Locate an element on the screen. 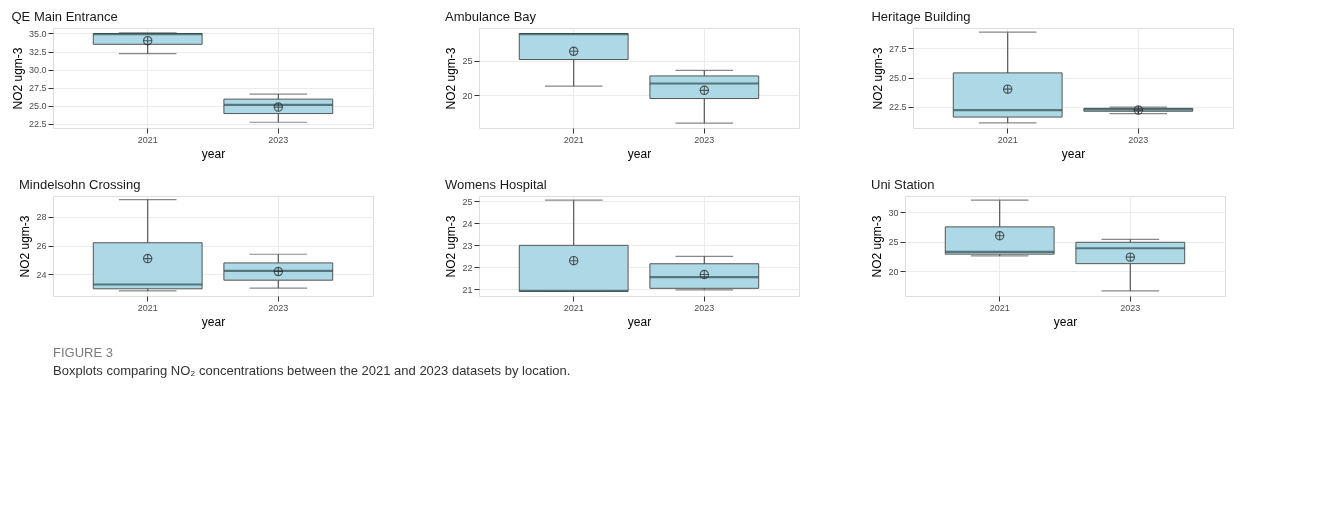  chart-title: Ambulance Bay is located at coordinates (490, 16).